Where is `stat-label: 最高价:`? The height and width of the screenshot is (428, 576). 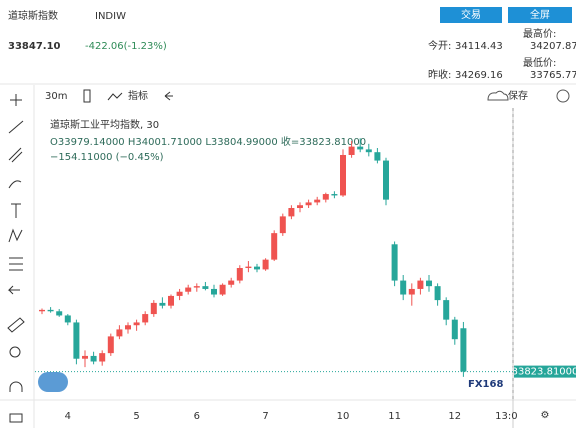
stat-label: 最高价: is located at coordinates (539, 33).